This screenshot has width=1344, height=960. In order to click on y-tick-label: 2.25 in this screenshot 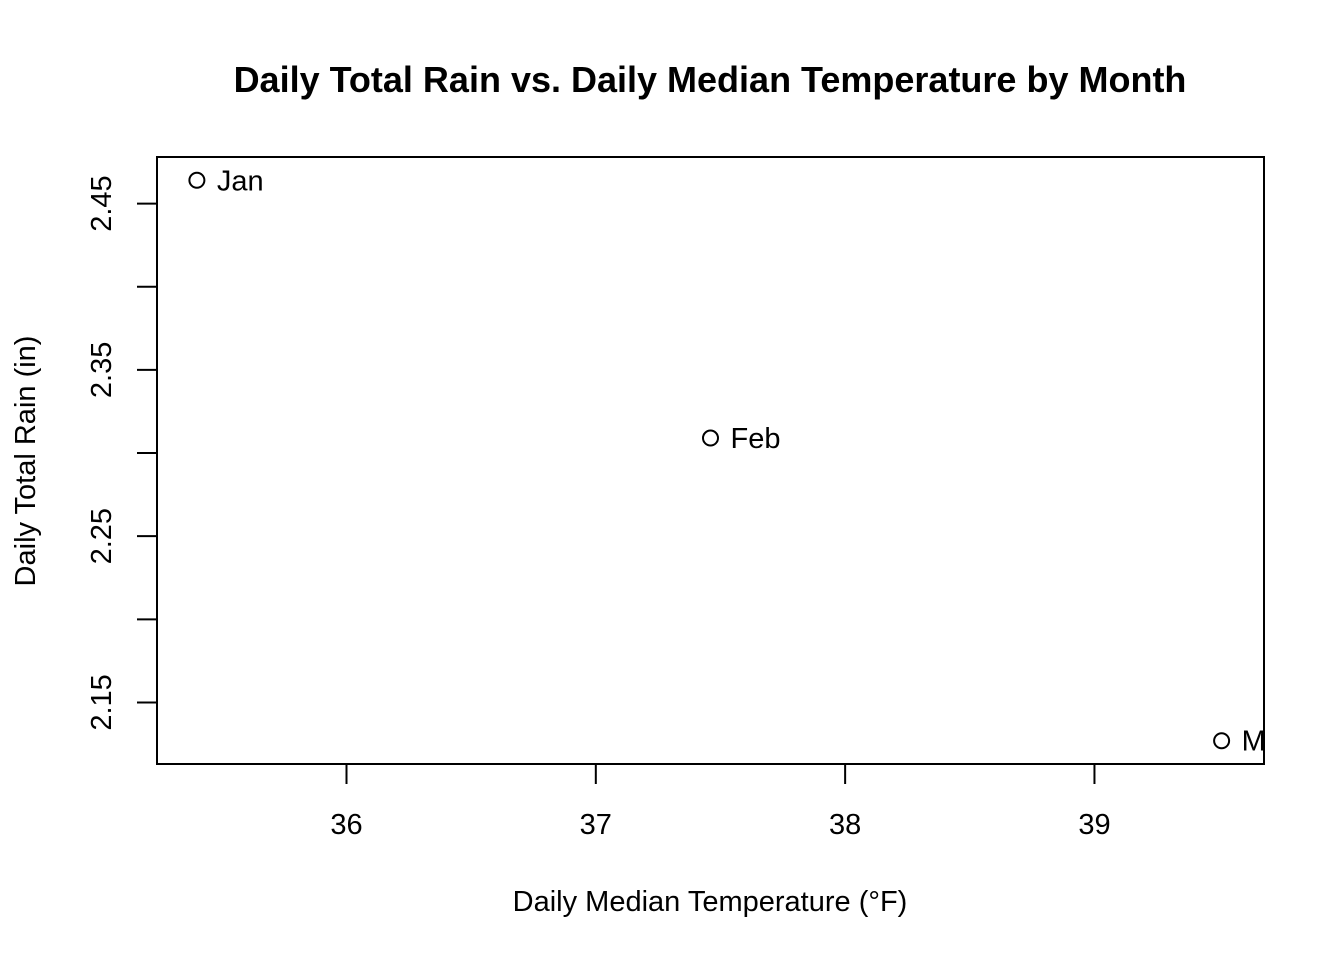, I will do `click(102, 536)`.